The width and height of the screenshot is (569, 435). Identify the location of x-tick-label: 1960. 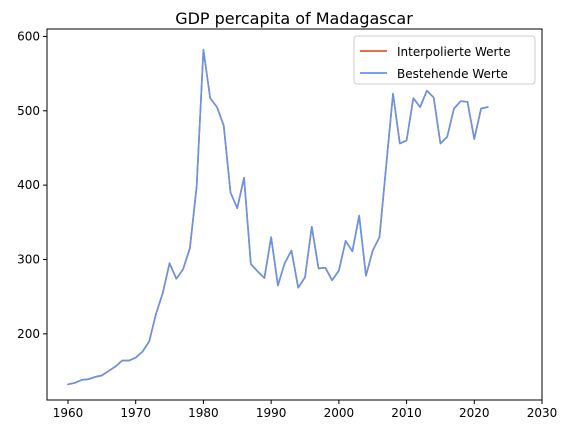
(68, 413).